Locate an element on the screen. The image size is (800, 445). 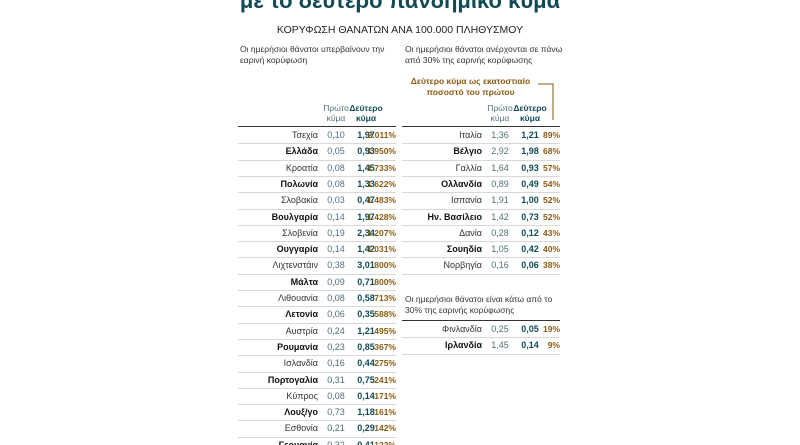
first-wave: 0,09 is located at coordinates (336, 281).